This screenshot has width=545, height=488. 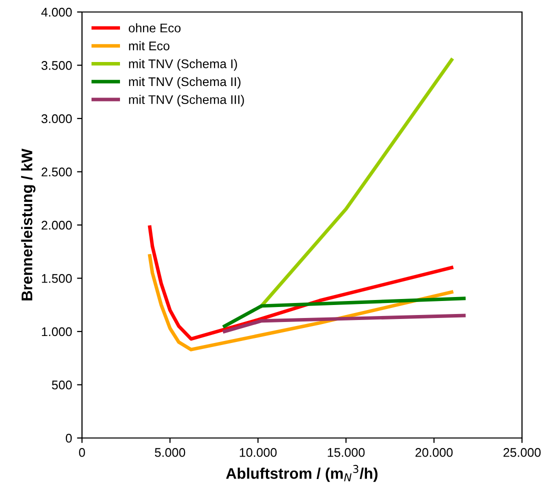 What do you see at coordinates (258, 452) in the screenshot?
I see `x-tick-label: 10.000` at bounding box center [258, 452].